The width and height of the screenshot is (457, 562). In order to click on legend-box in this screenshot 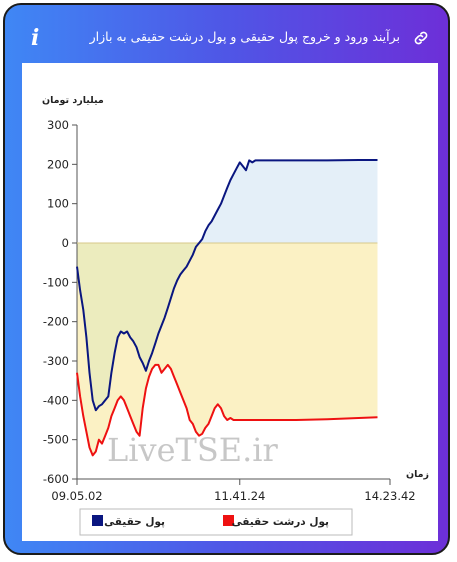, I will do `click(216, 522)`.